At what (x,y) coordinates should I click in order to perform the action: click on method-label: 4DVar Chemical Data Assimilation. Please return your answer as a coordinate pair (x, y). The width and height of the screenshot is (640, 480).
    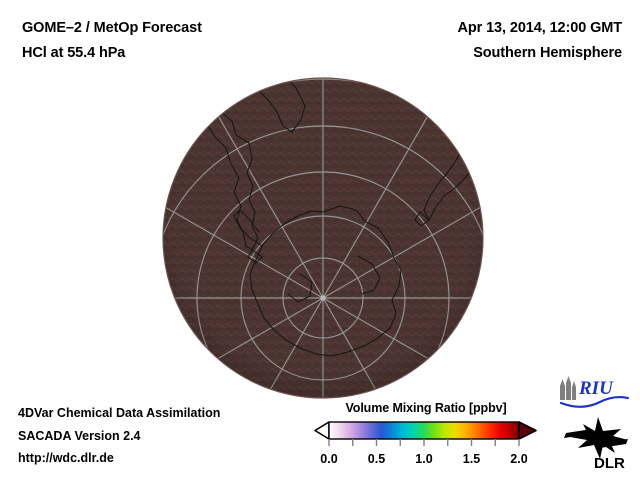
    Looking at the image, I should click on (119, 413).